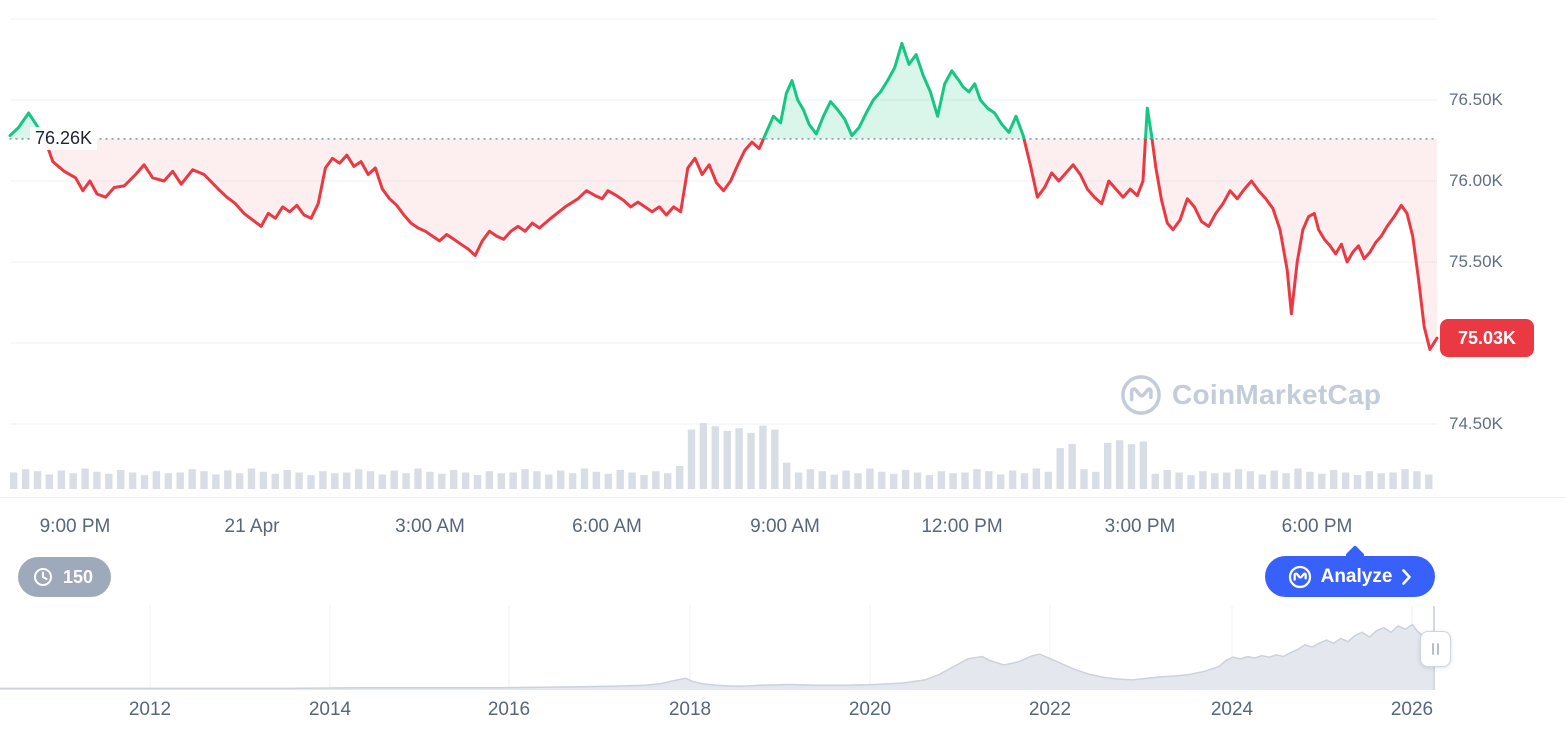  What do you see at coordinates (1050, 709) in the screenshot?
I see `year-axis-label: 2022` at bounding box center [1050, 709].